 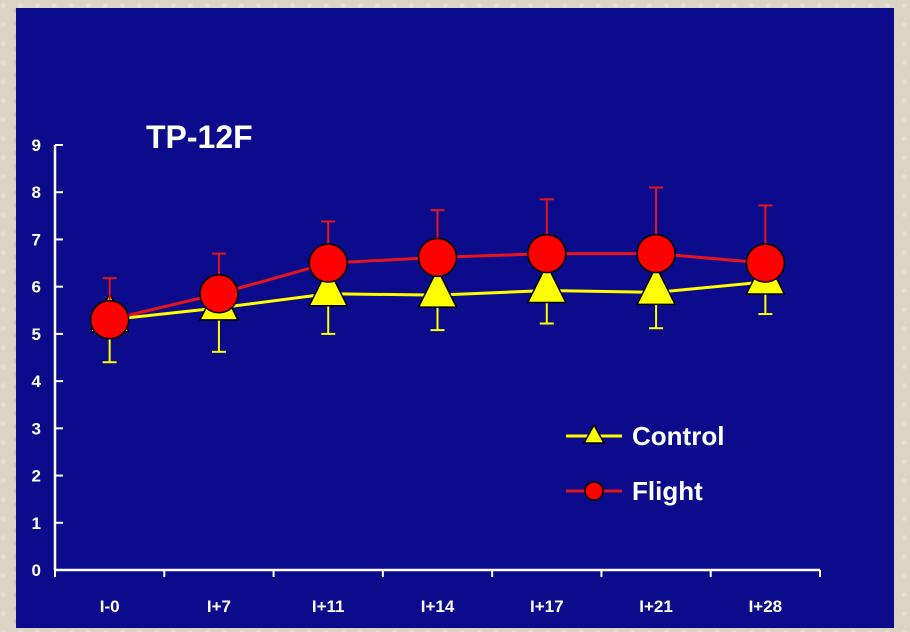 What do you see at coordinates (37, 381) in the screenshot?
I see `y-tick-label: 4` at bounding box center [37, 381].